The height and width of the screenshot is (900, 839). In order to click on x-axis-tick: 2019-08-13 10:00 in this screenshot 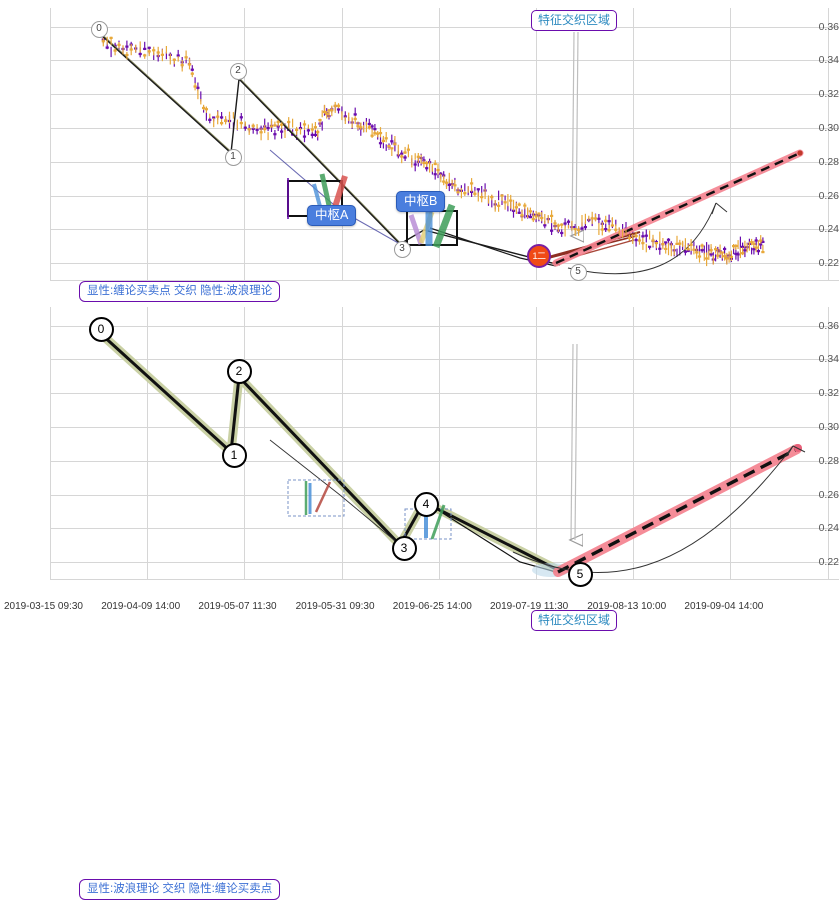, I will do `click(627, 606)`.